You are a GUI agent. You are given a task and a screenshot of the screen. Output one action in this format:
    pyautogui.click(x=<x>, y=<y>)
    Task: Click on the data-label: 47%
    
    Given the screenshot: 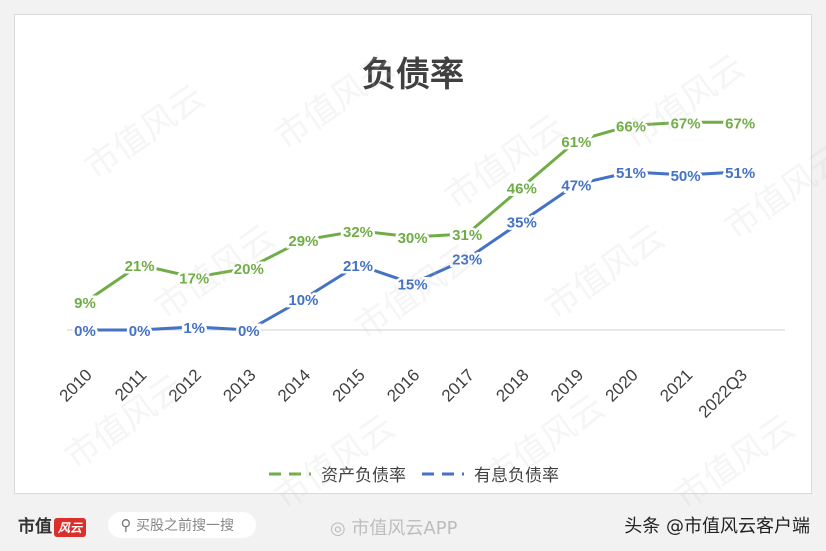 What is the action you would take?
    pyautogui.click(x=576, y=185)
    